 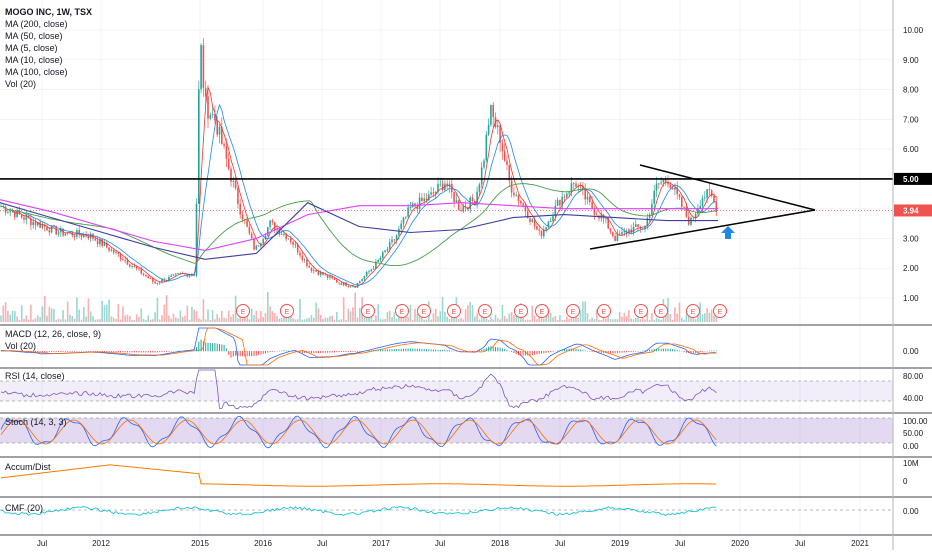 I want to click on subpane-4-tick-0: 10M, so click(x=911, y=463).